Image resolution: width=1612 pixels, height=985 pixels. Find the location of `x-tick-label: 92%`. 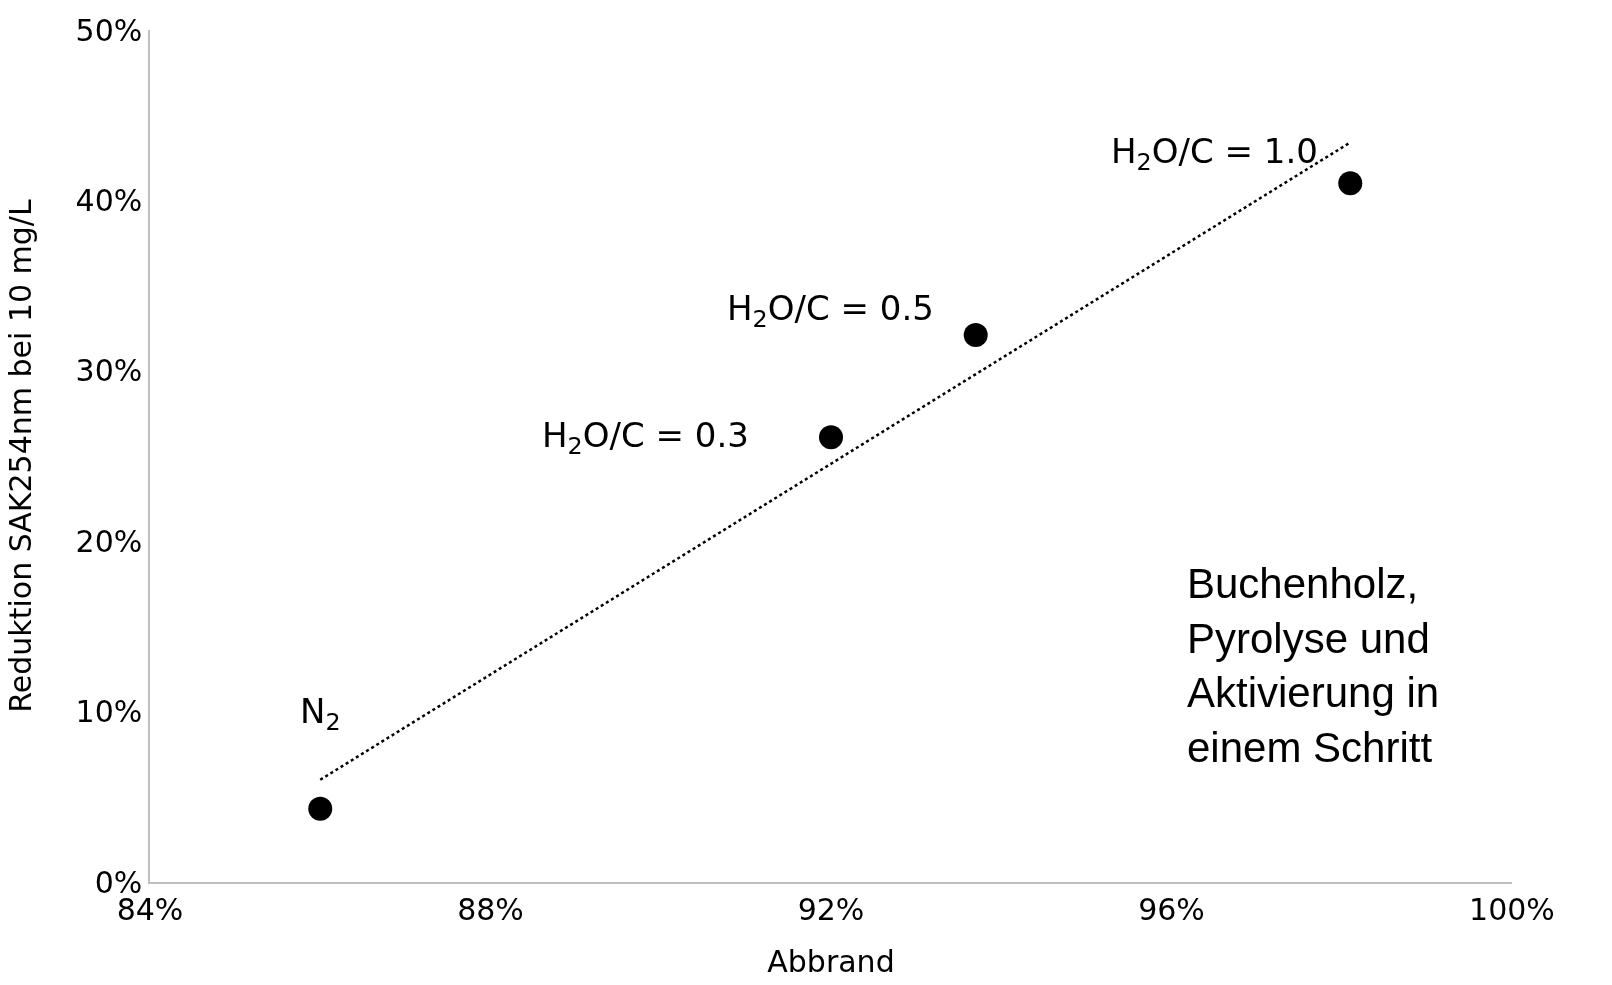

x-tick-label: 92% is located at coordinates (831, 909).